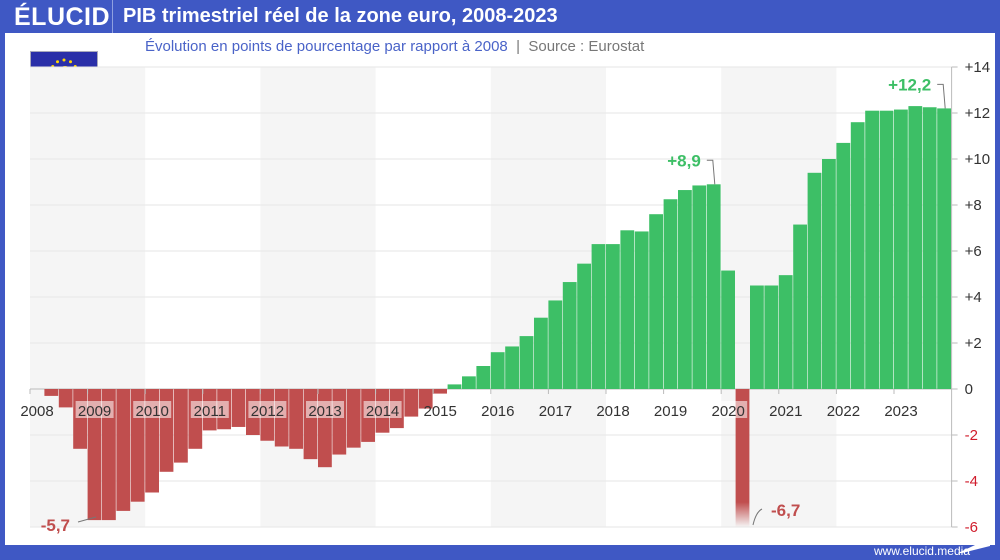  Describe the element at coordinates (670, 411) in the screenshot. I see `x-tick-label: 2019` at that location.